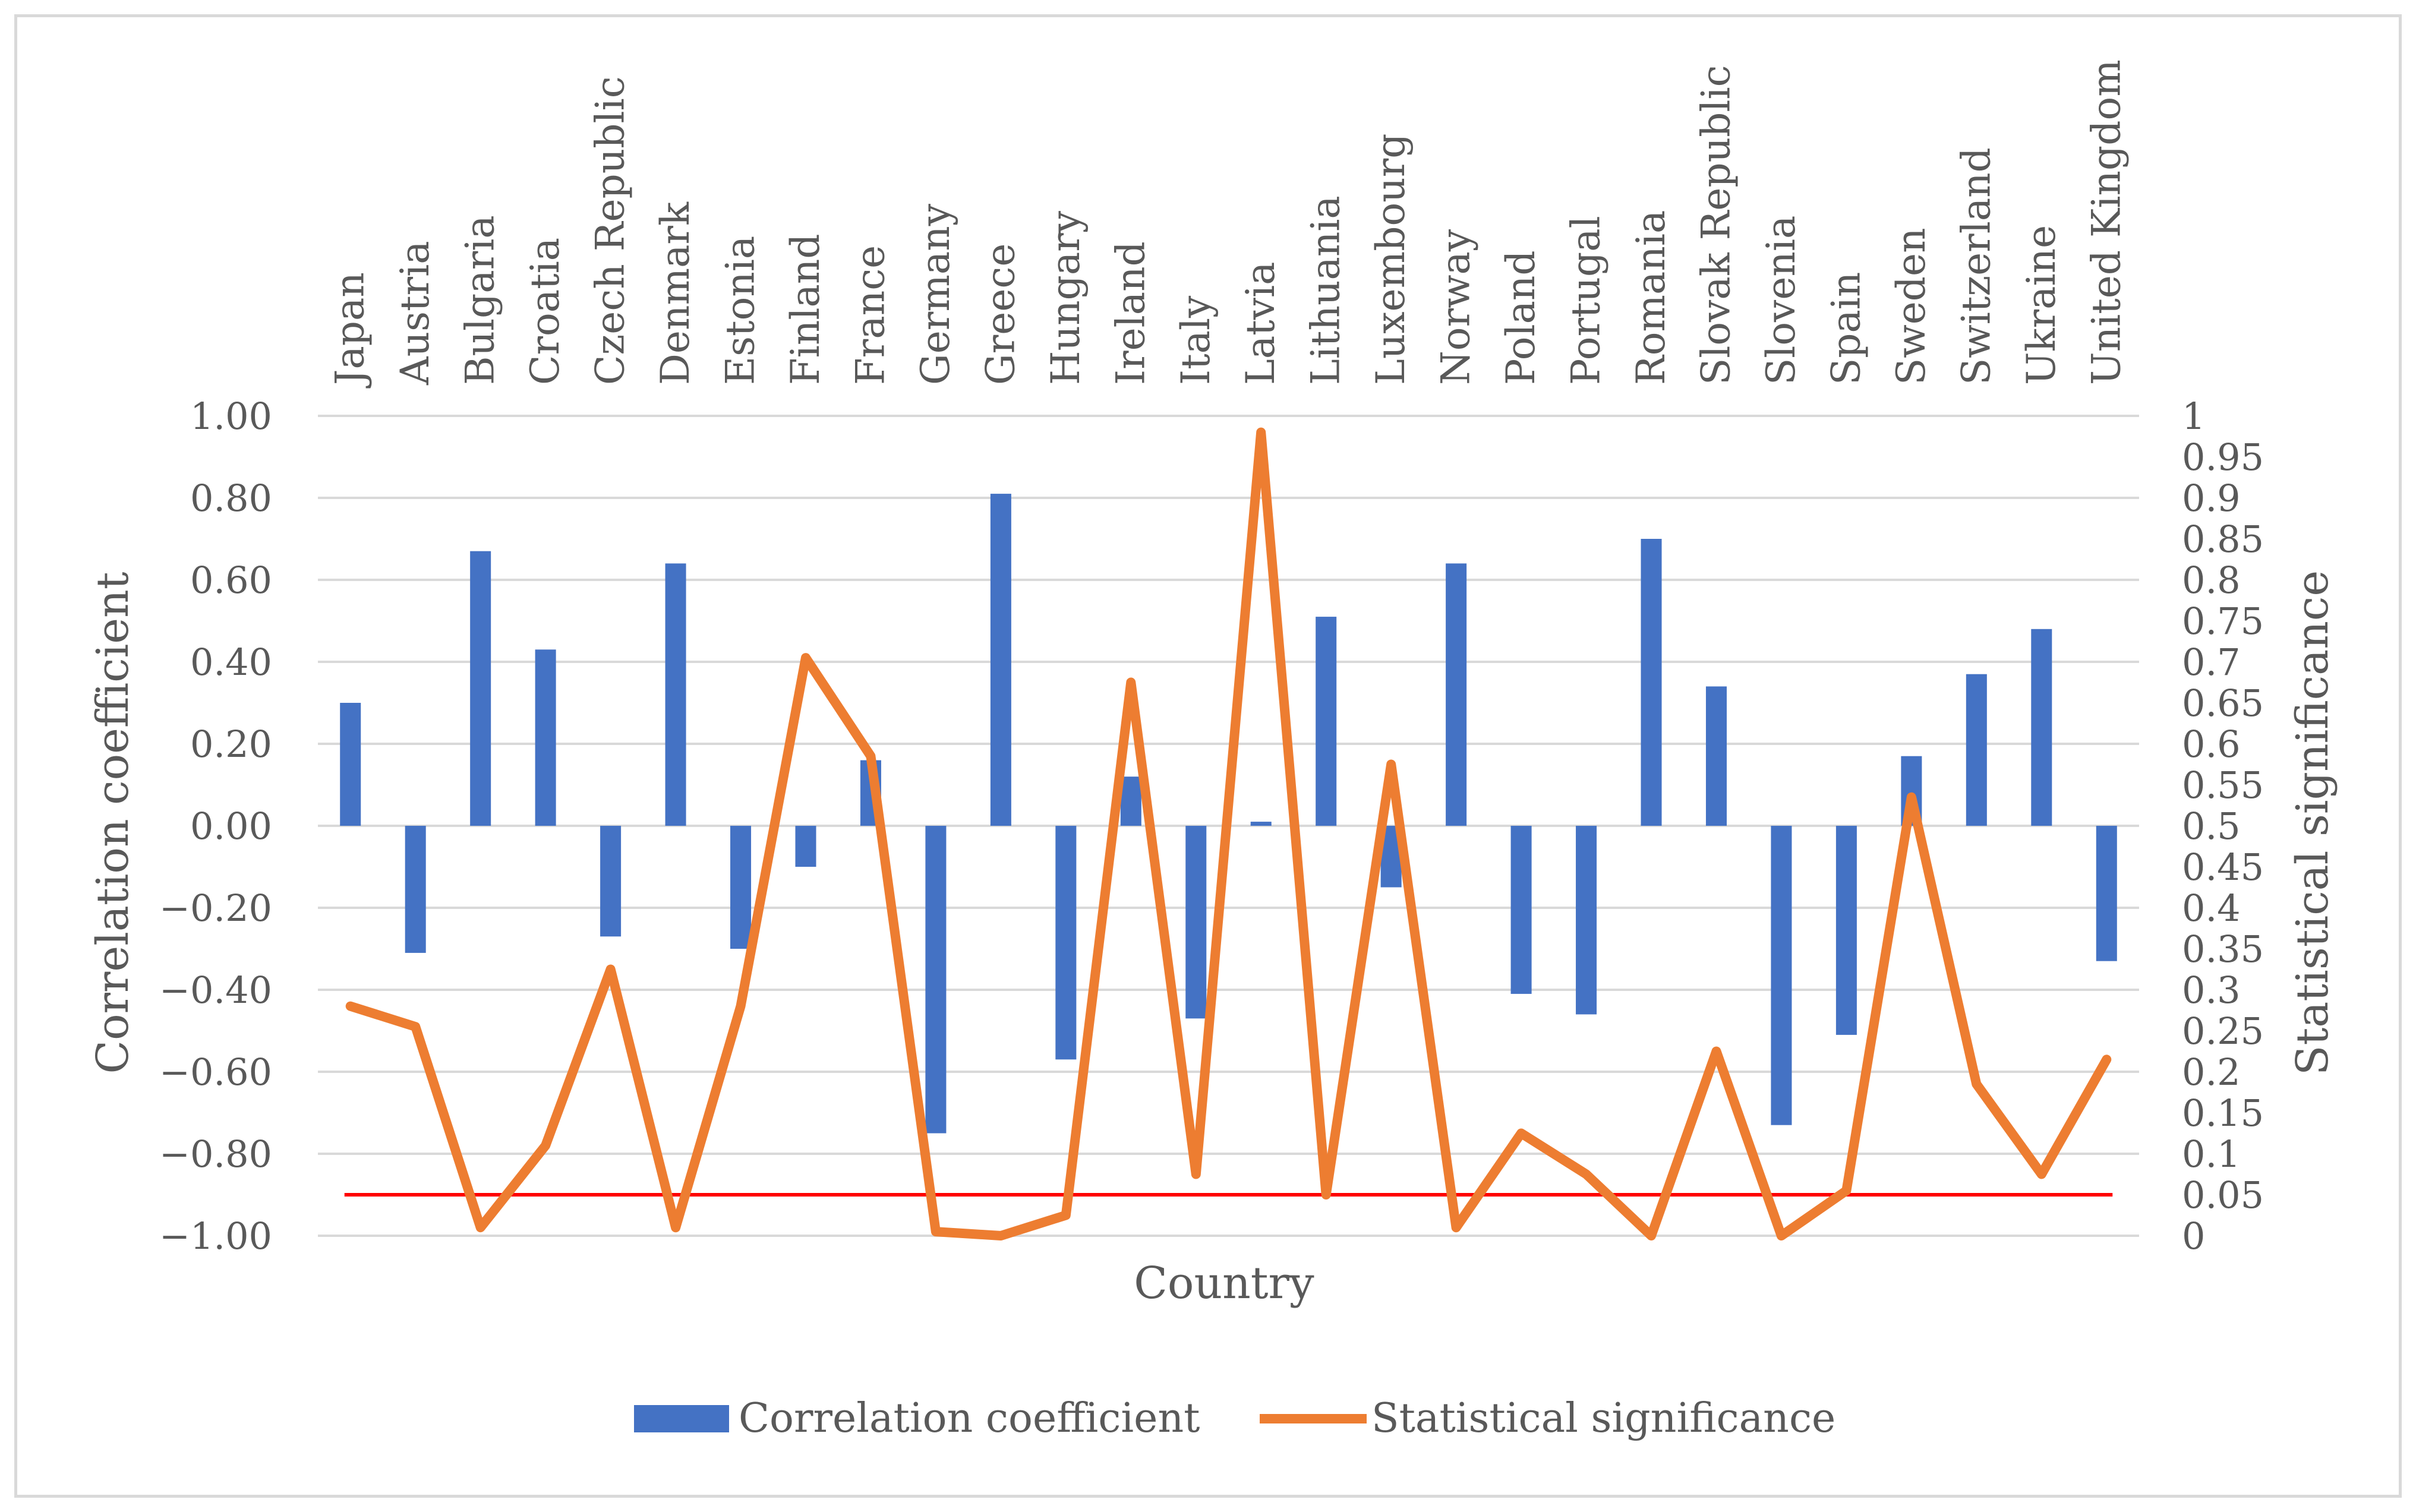 This screenshot has width=2416, height=1512. Describe the element at coordinates (2211, 744) in the screenshot. I see `right-tick-label: 0.6` at that location.